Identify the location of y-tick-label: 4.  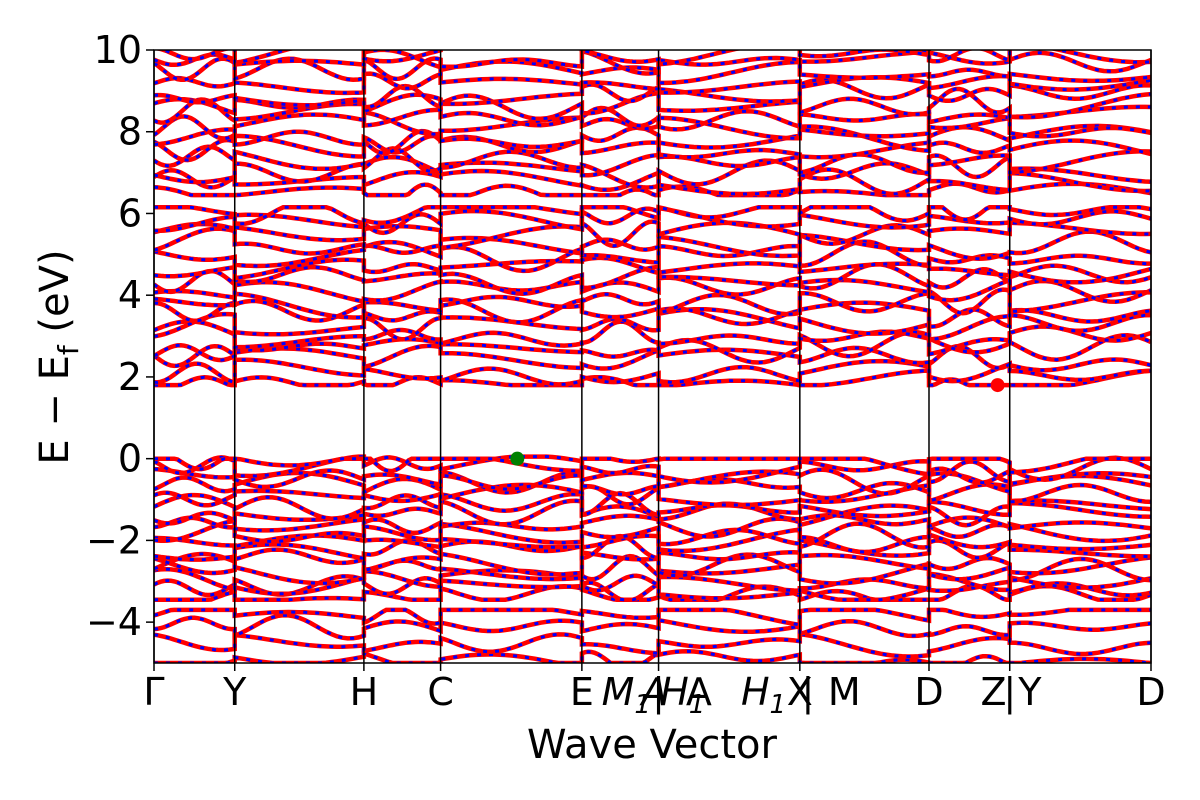
(130, 295).